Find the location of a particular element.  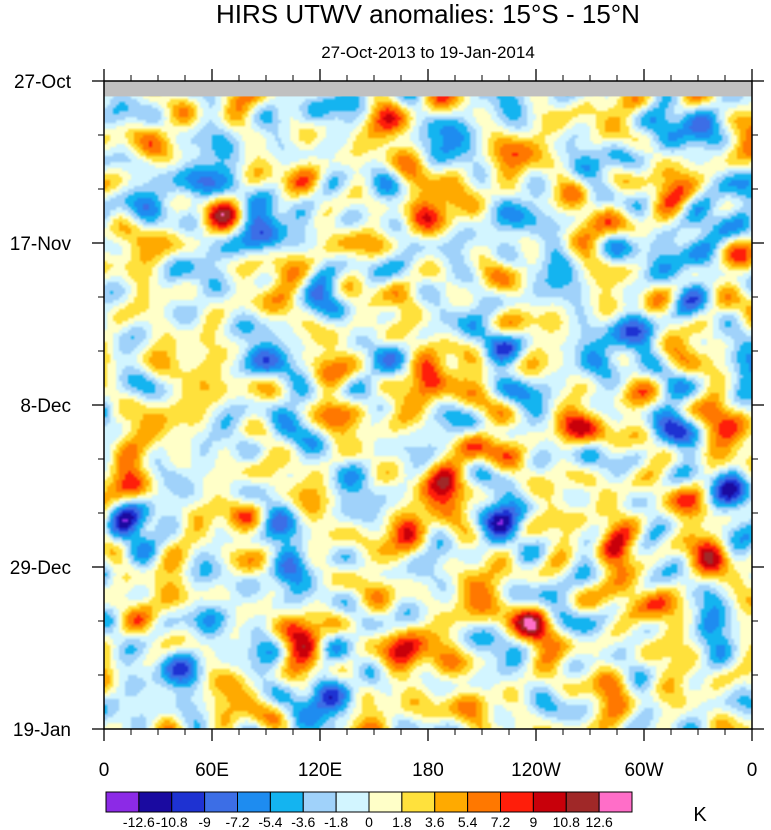

colorbar-label: 12.6 is located at coordinates (599, 822).